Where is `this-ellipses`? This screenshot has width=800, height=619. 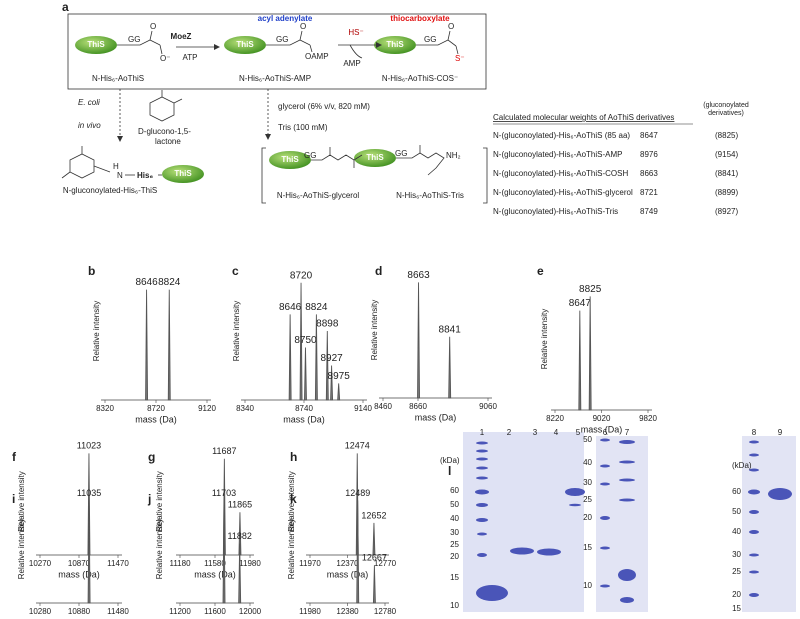
this-ellipses is located at coordinates (245, 109).